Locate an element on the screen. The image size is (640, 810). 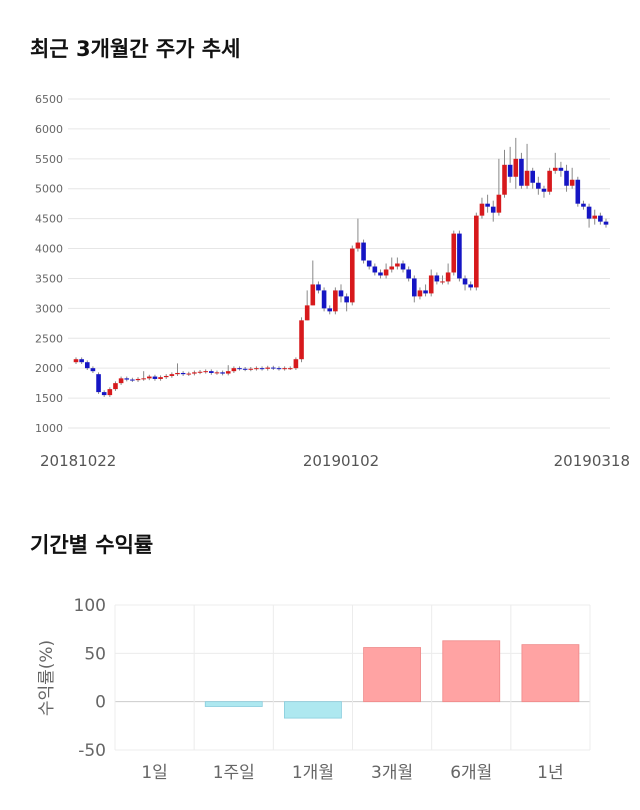
x-tick-label: 1일 is located at coordinates (154, 773).